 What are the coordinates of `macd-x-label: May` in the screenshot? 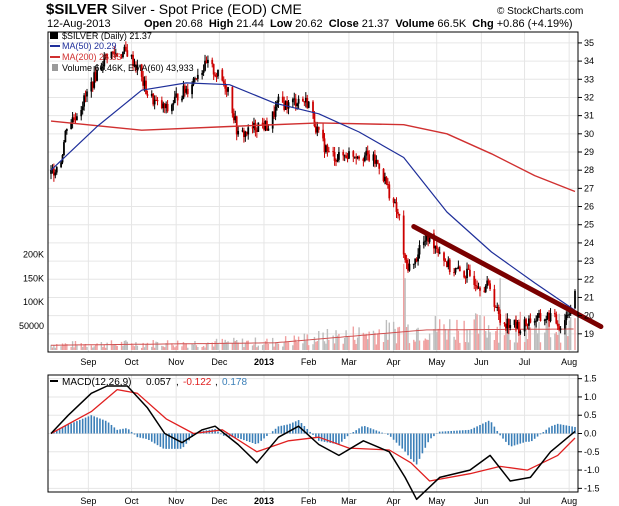 It's located at (437, 501).